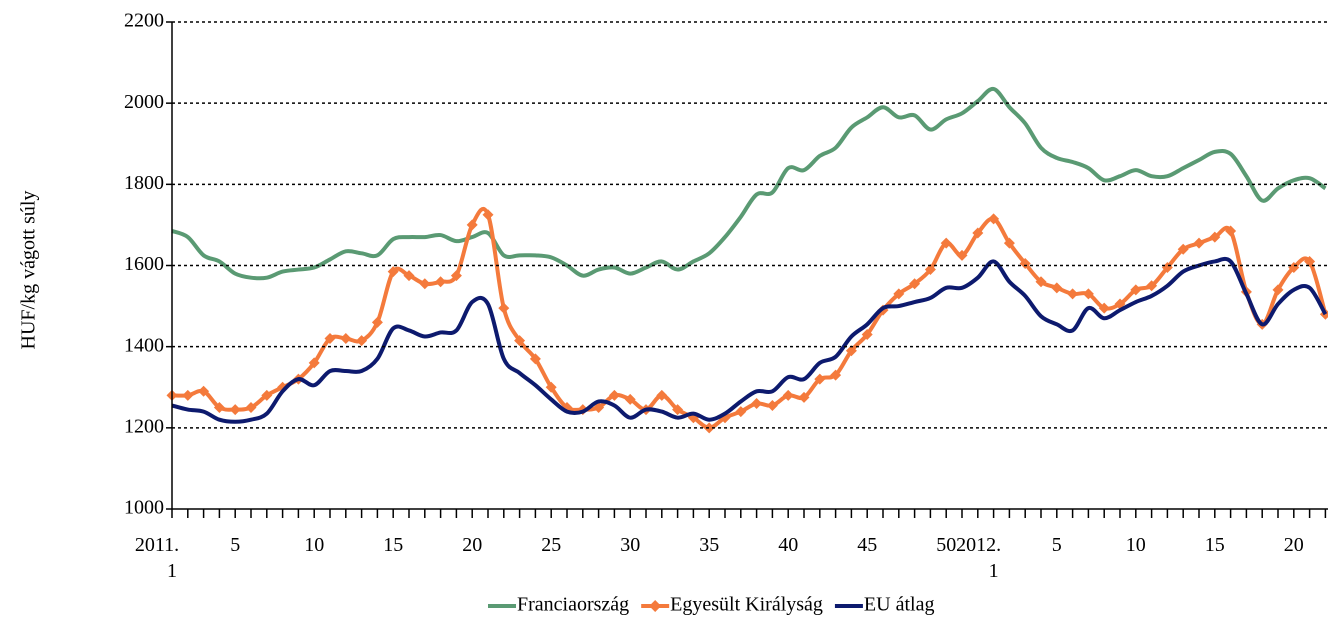 This screenshot has width=1328, height=632. Describe the element at coordinates (144, 508) in the screenshot. I see `y-tick-label: 1000` at that location.